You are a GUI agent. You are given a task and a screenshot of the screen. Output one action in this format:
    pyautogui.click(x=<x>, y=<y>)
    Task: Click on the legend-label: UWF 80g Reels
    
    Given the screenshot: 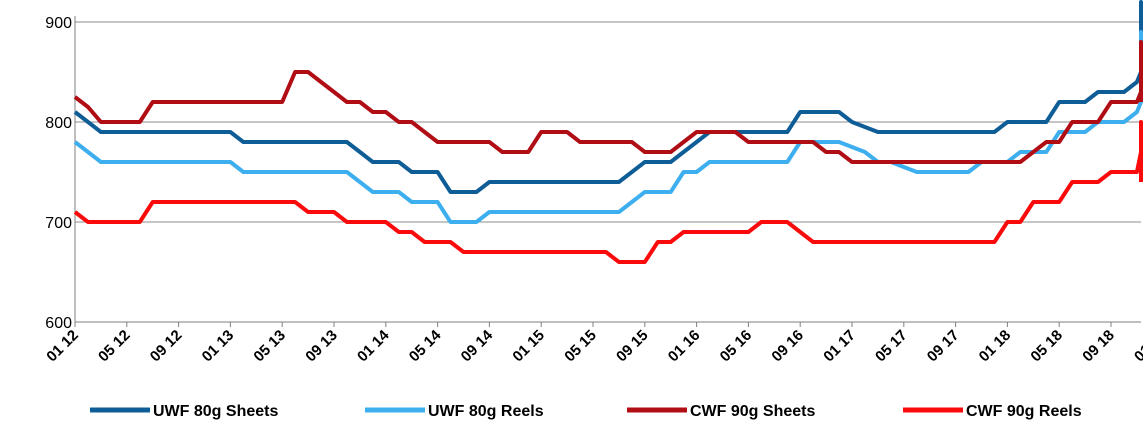 What is the action you would take?
    pyautogui.click(x=486, y=411)
    